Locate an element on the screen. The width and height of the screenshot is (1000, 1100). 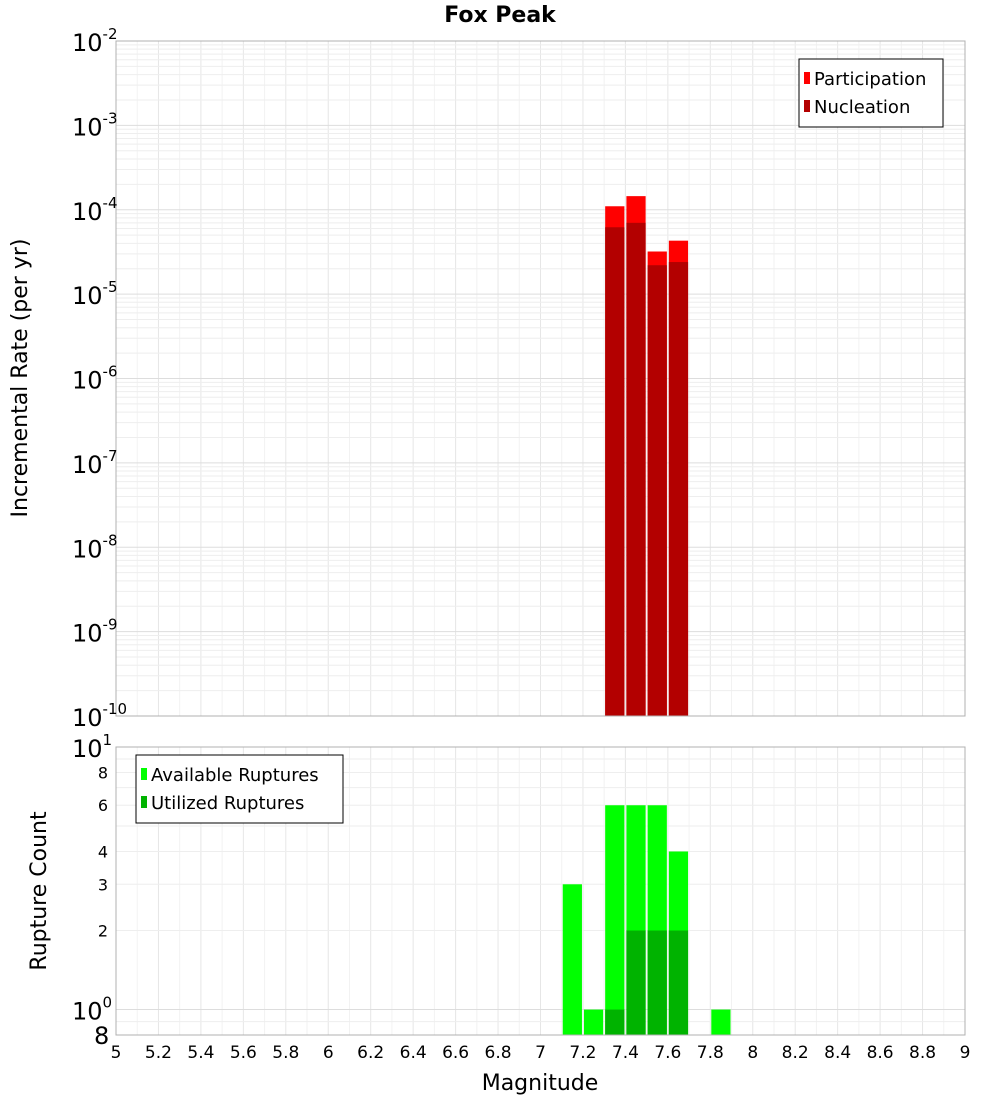
x-tick-label: 8.2 is located at coordinates (795, 1053).